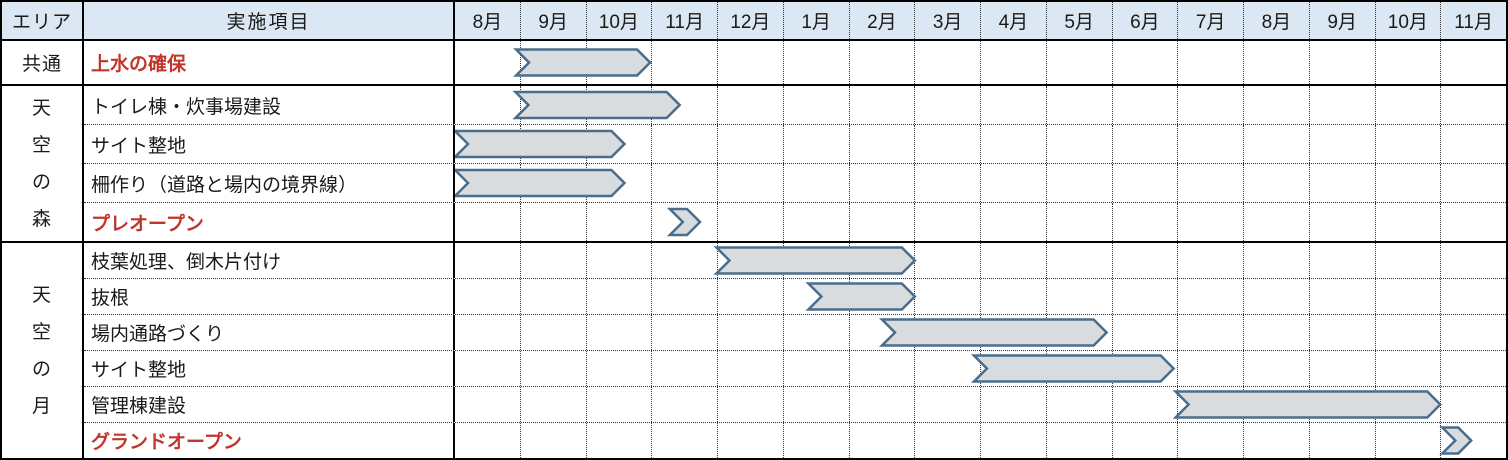  I want to click on task-label: サイト整地, so click(269, 368).